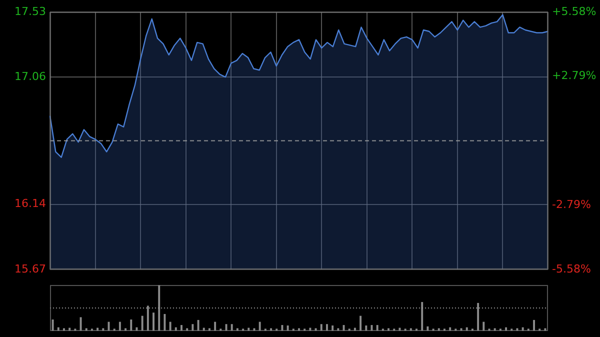 Image resolution: width=600 pixels, height=337 pixels. Describe the element at coordinates (30, 11) in the screenshot. I see `y-tick-label: 17.53` at that location.